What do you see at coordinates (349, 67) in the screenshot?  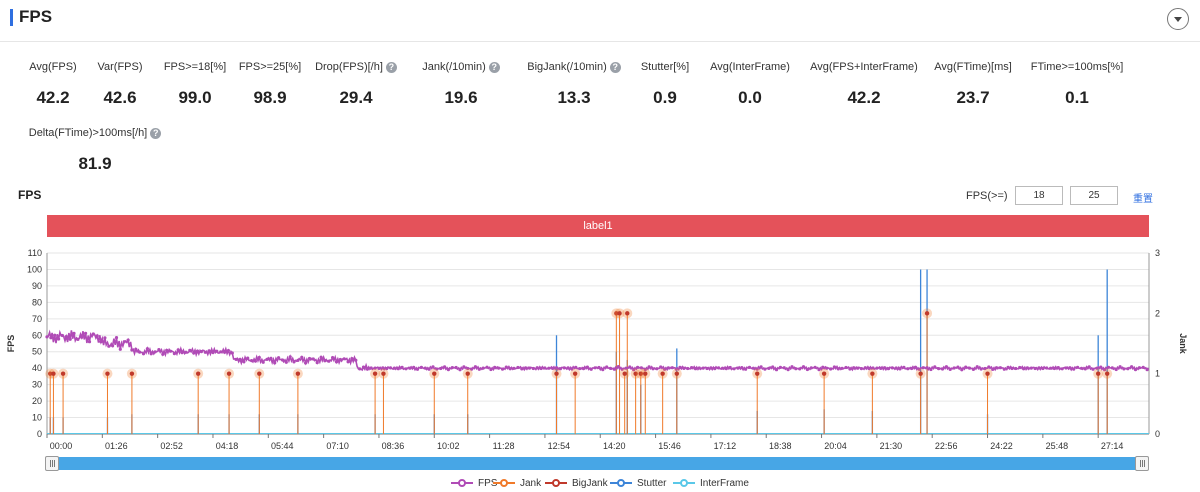 I see `metric-label-text: Drop(FPS)[/h]` at bounding box center [349, 67].